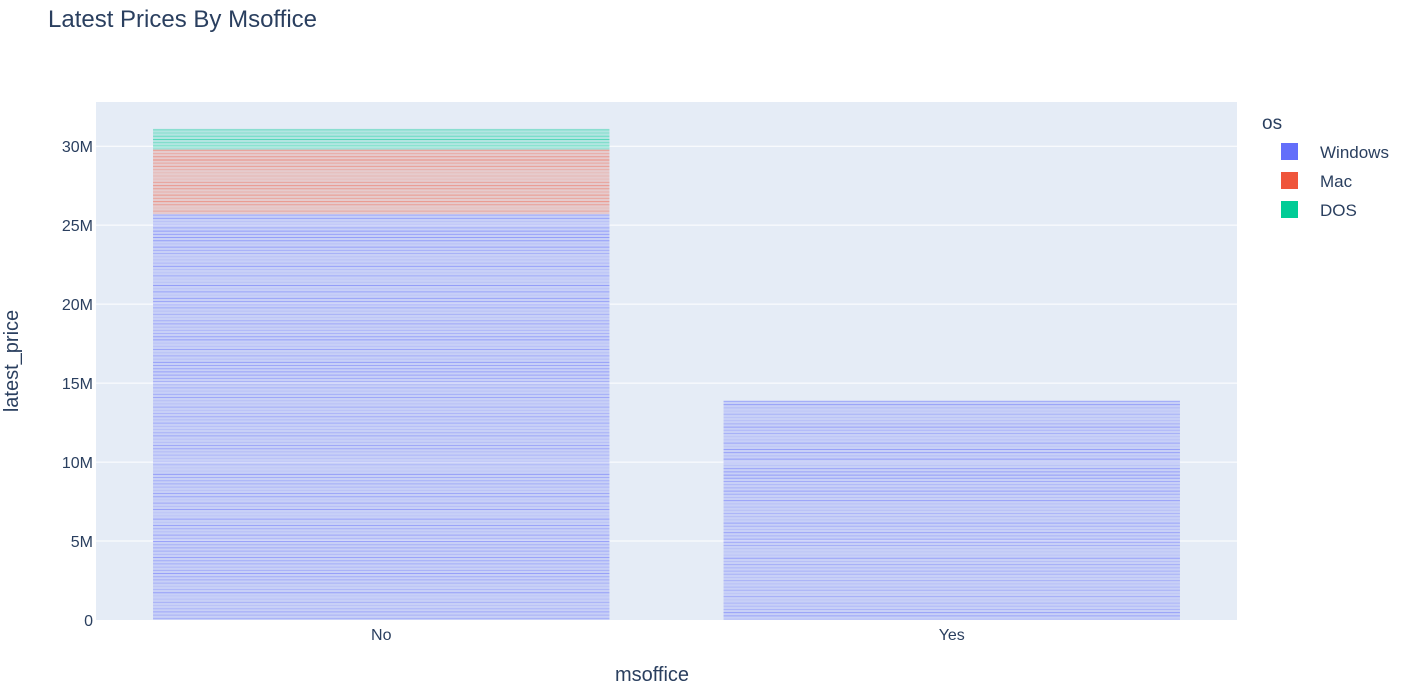 The height and width of the screenshot is (694, 1408). What do you see at coordinates (652, 675) in the screenshot?
I see `x-axis-title: msoffice` at bounding box center [652, 675].